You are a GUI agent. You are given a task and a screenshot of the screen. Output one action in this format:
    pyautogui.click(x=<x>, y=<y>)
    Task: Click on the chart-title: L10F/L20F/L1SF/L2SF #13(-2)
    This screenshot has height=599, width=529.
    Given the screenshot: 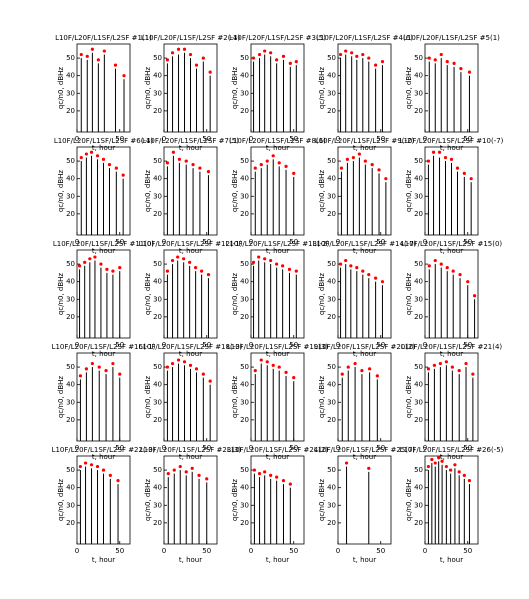 What is the action you would take?
    pyautogui.click(x=278, y=244)
    